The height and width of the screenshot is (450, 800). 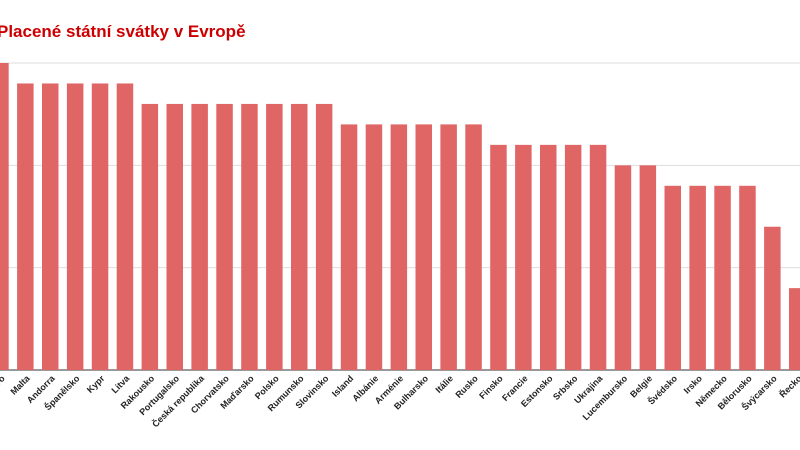 I want to click on x-tick-label: Řecko, so click(x=788, y=385).